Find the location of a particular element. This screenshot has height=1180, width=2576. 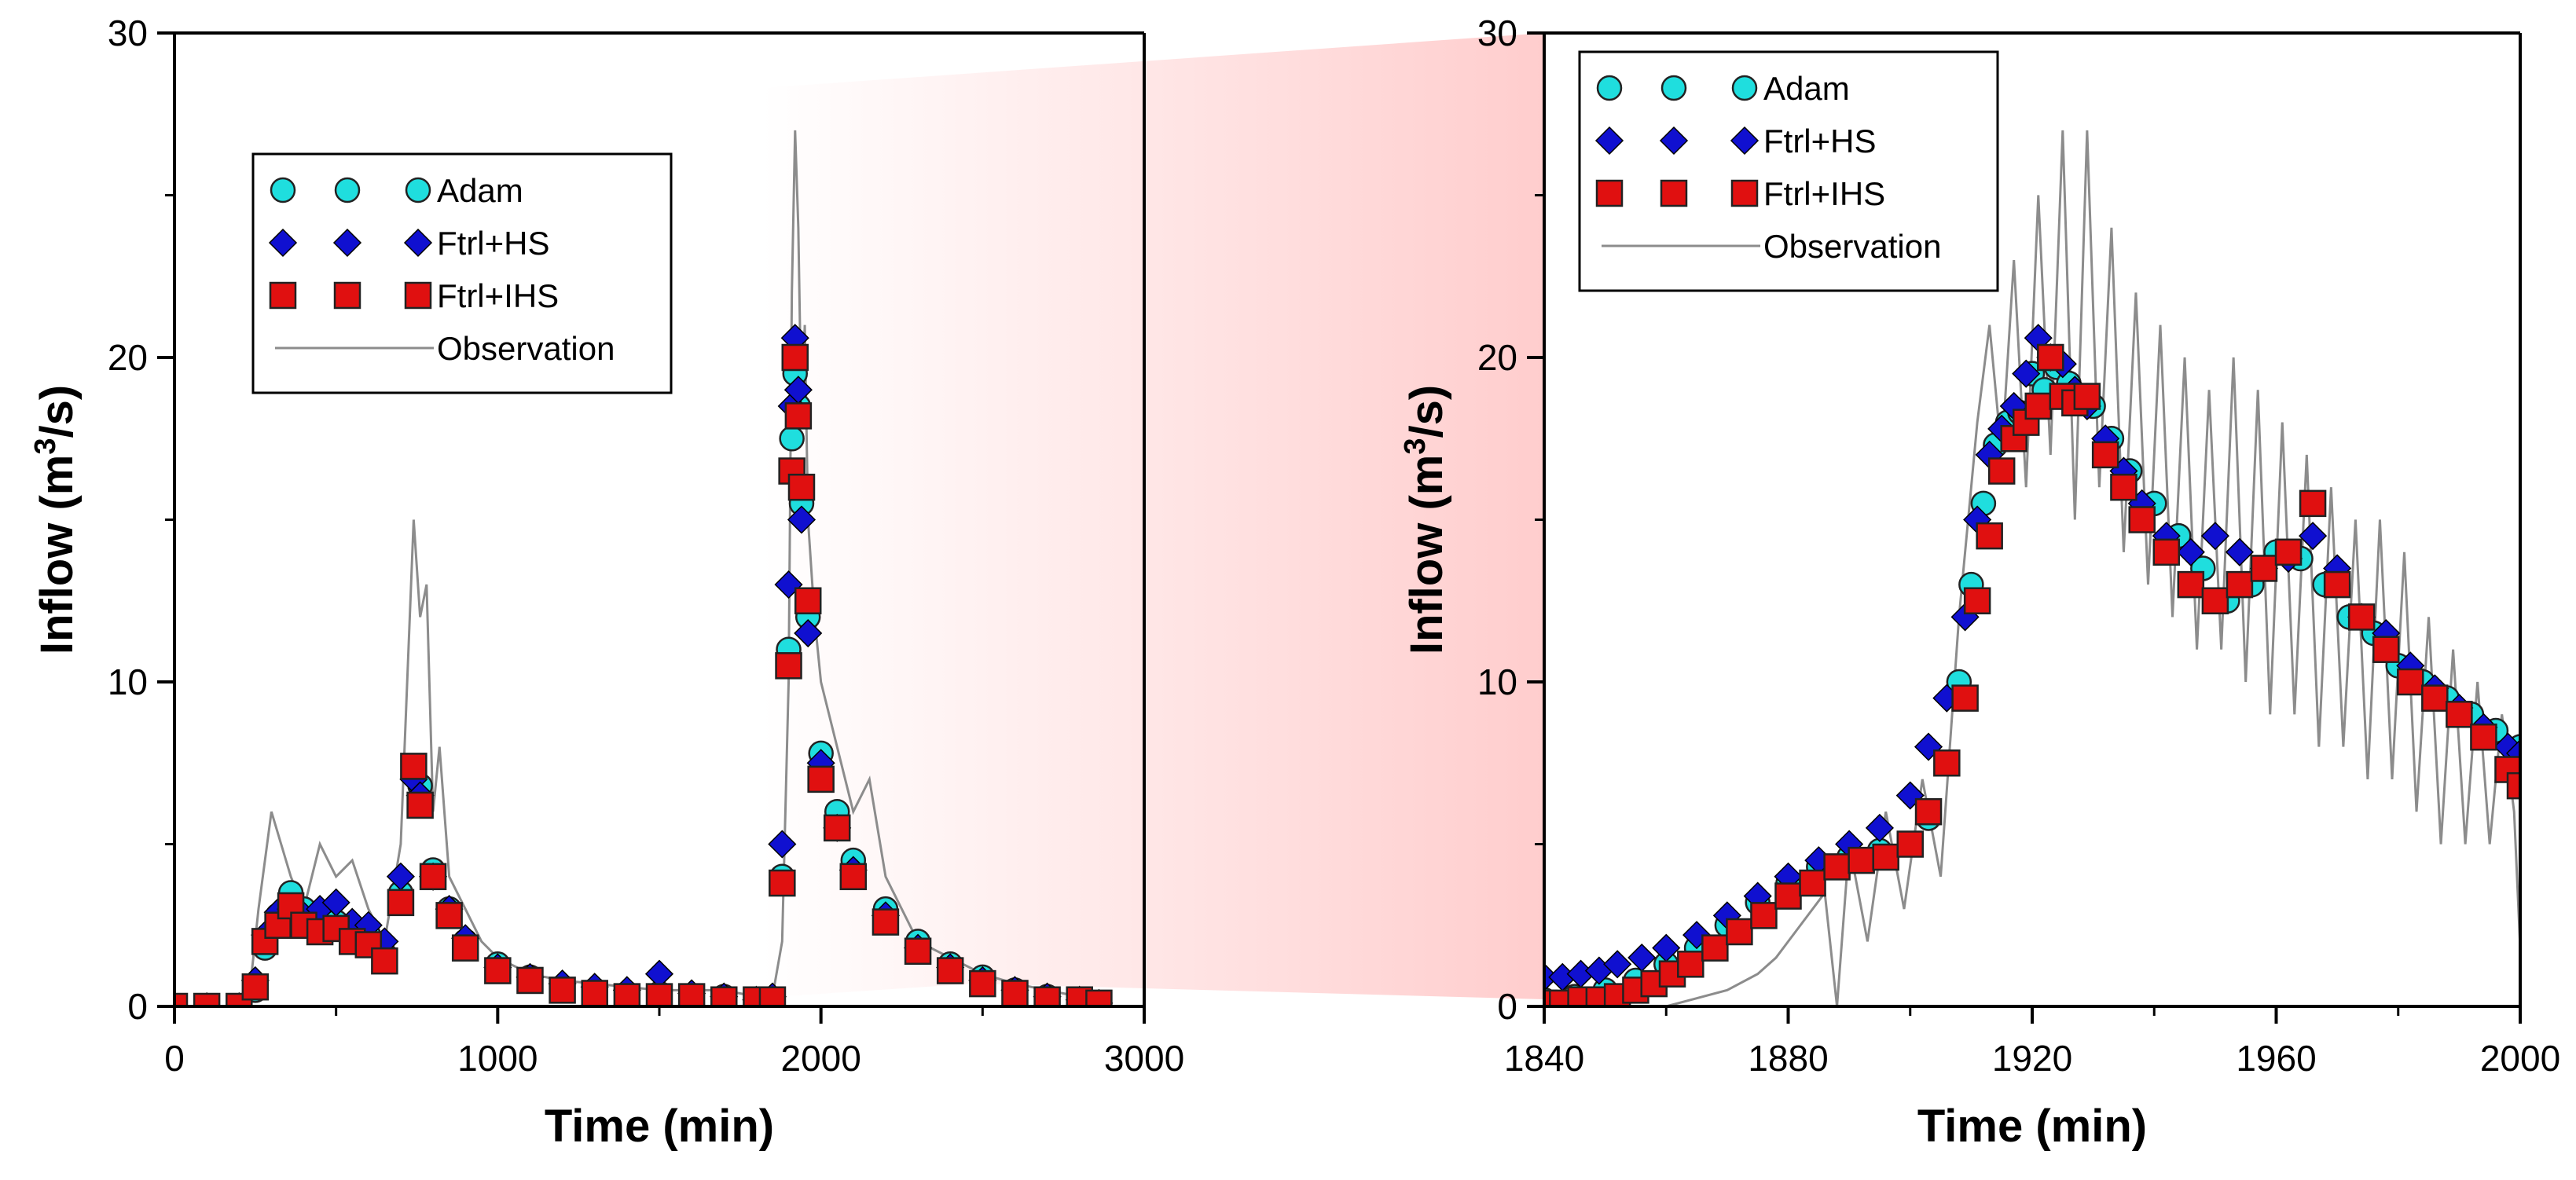

x-tick-label: 2000 is located at coordinates (2520, 1058).